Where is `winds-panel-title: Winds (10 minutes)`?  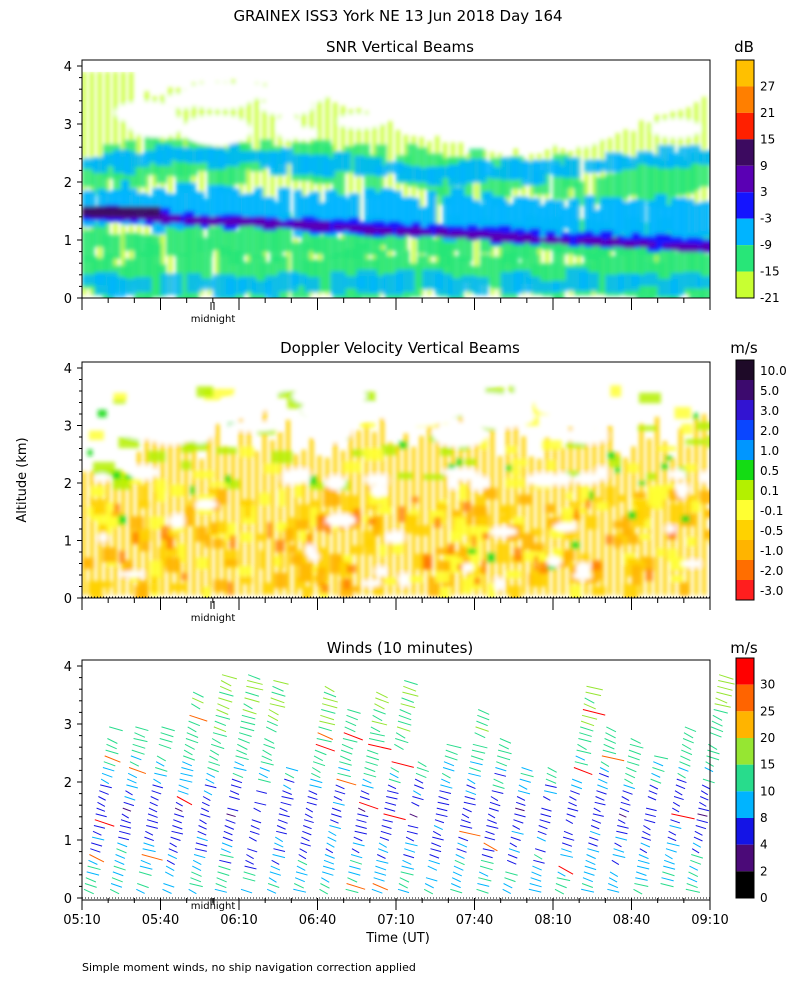
winds-panel-title: Winds (10 minutes) is located at coordinates (400, 648).